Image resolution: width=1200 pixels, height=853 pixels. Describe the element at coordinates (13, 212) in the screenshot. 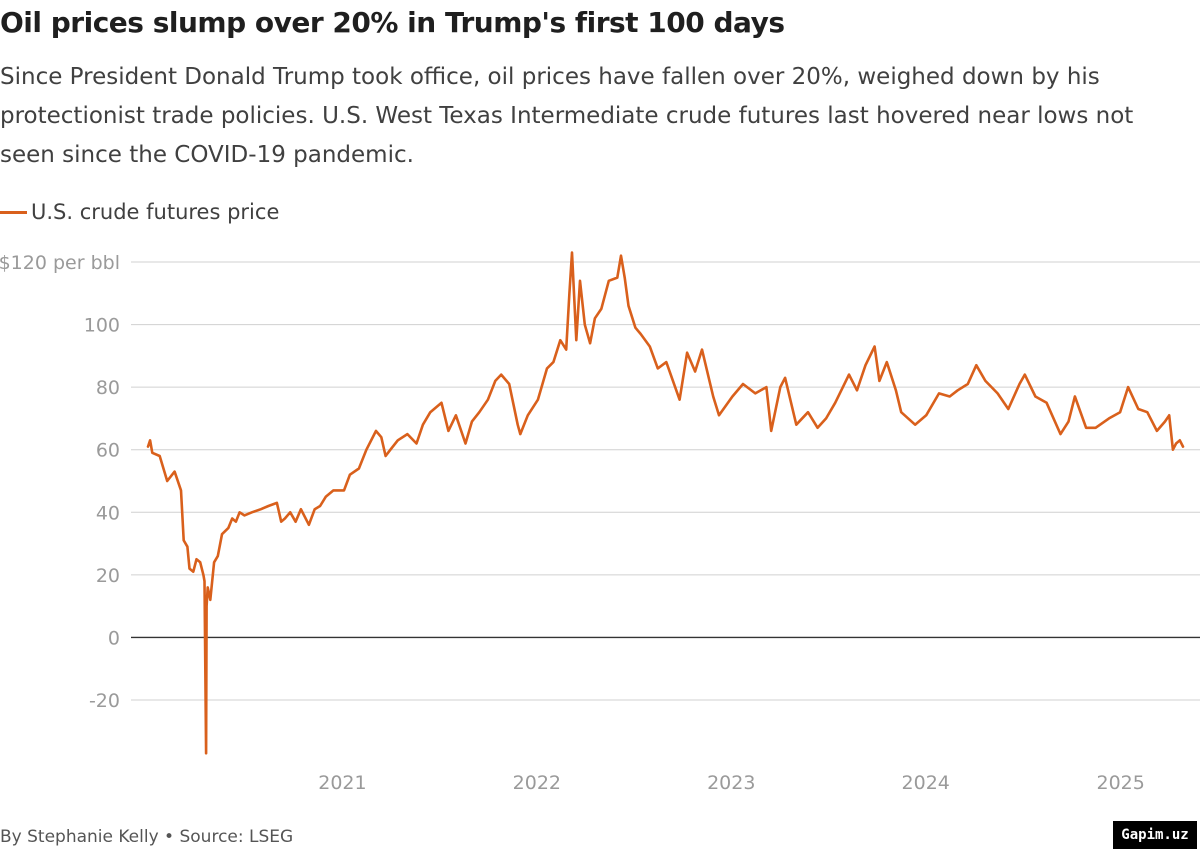

I see `legend-swatch` at that location.